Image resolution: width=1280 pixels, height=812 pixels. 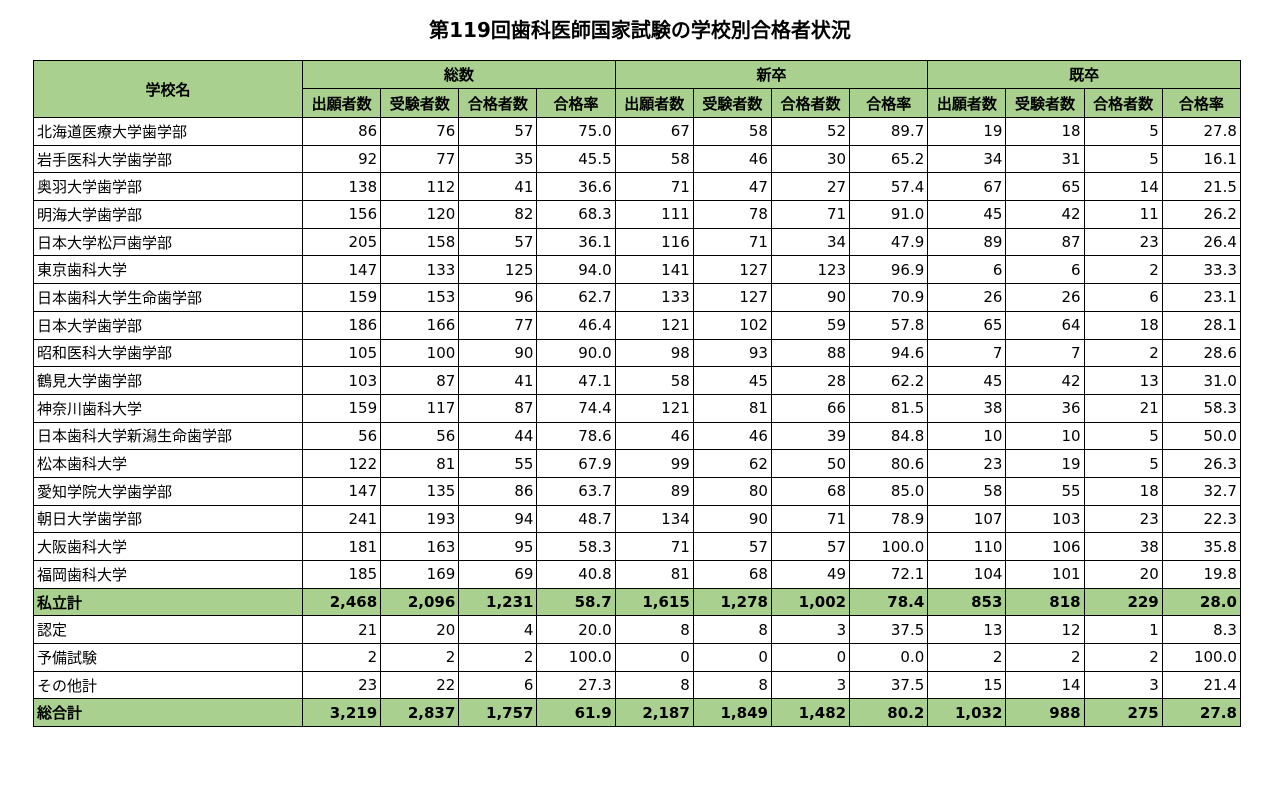 I want to click on value-cell: 65, so click(x=967, y=325).